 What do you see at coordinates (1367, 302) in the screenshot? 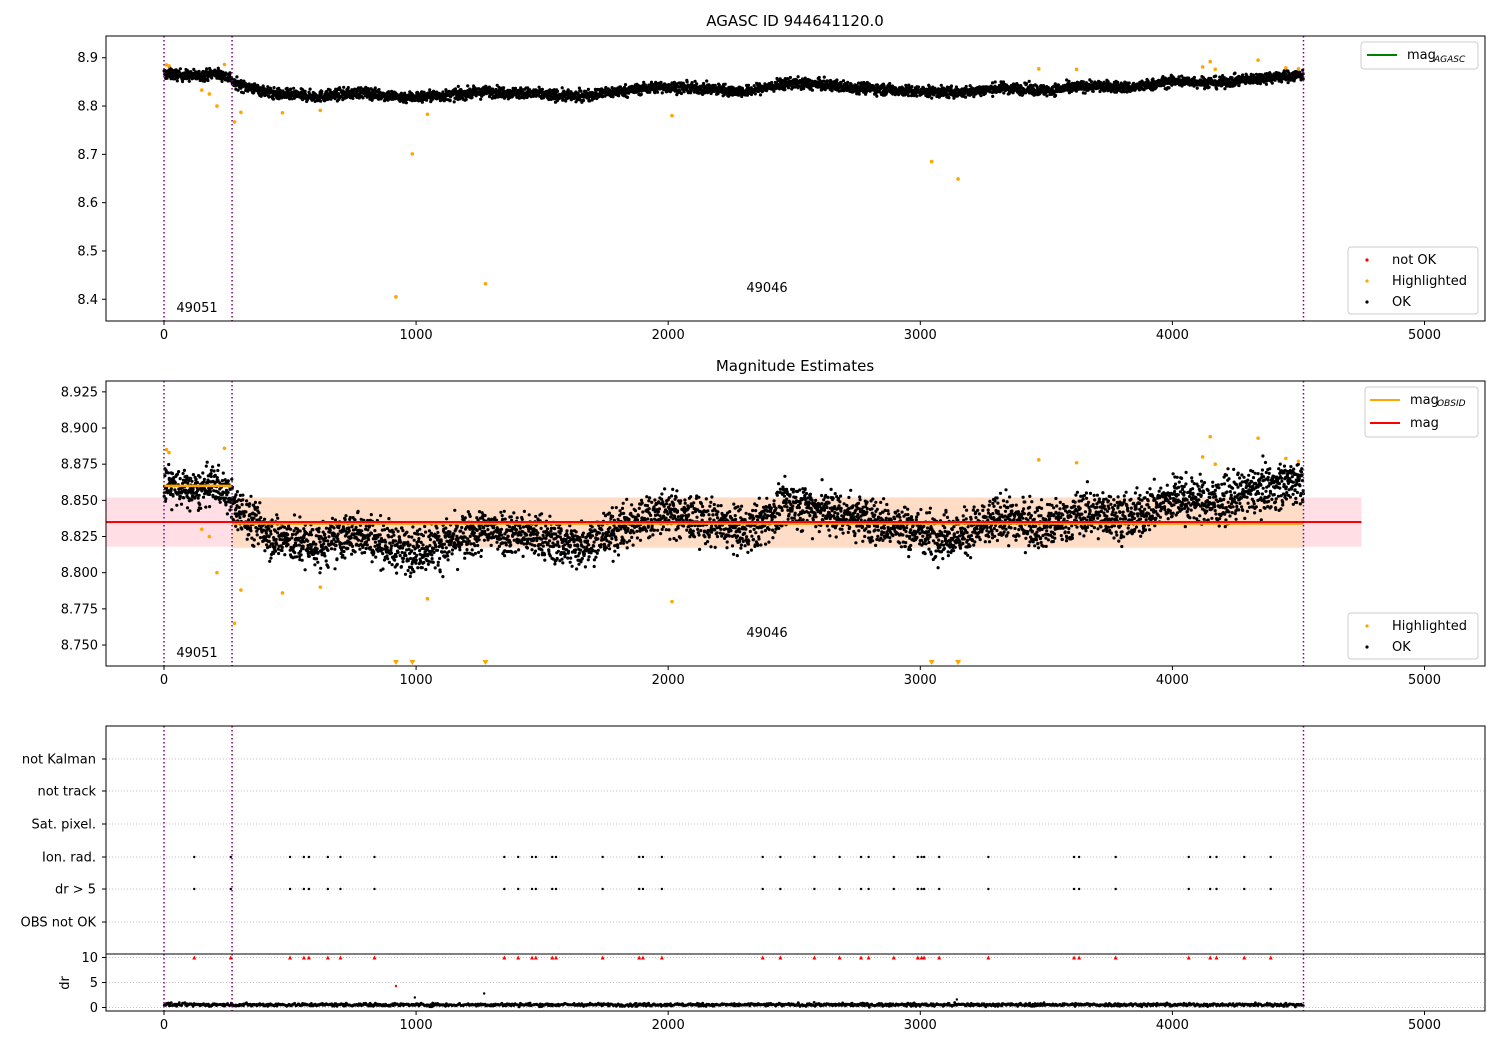
I see `legend-marker-ok` at bounding box center [1367, 302].